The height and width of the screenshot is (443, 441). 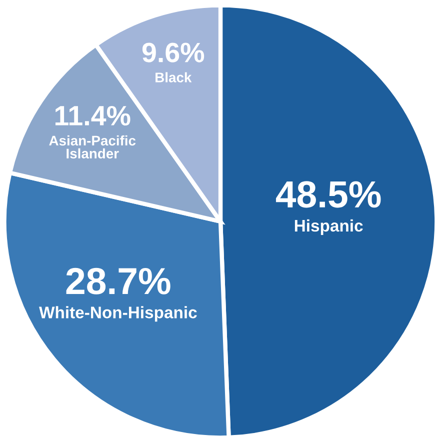 What do you see at coordinates (118, 281) in the screenshot?
I see `data-label: 28.7%` at bounding box center [118, 281].